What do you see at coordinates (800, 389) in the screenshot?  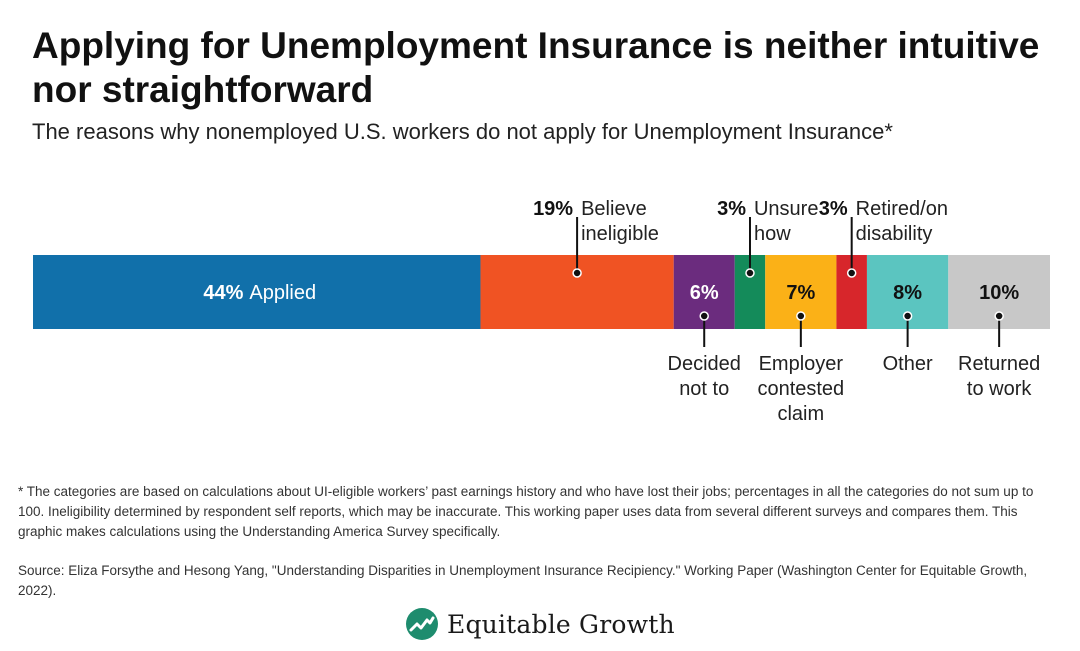 I see `category-label-employer-contested-claim: Employer contested claim` at bounding box center [800, 389].